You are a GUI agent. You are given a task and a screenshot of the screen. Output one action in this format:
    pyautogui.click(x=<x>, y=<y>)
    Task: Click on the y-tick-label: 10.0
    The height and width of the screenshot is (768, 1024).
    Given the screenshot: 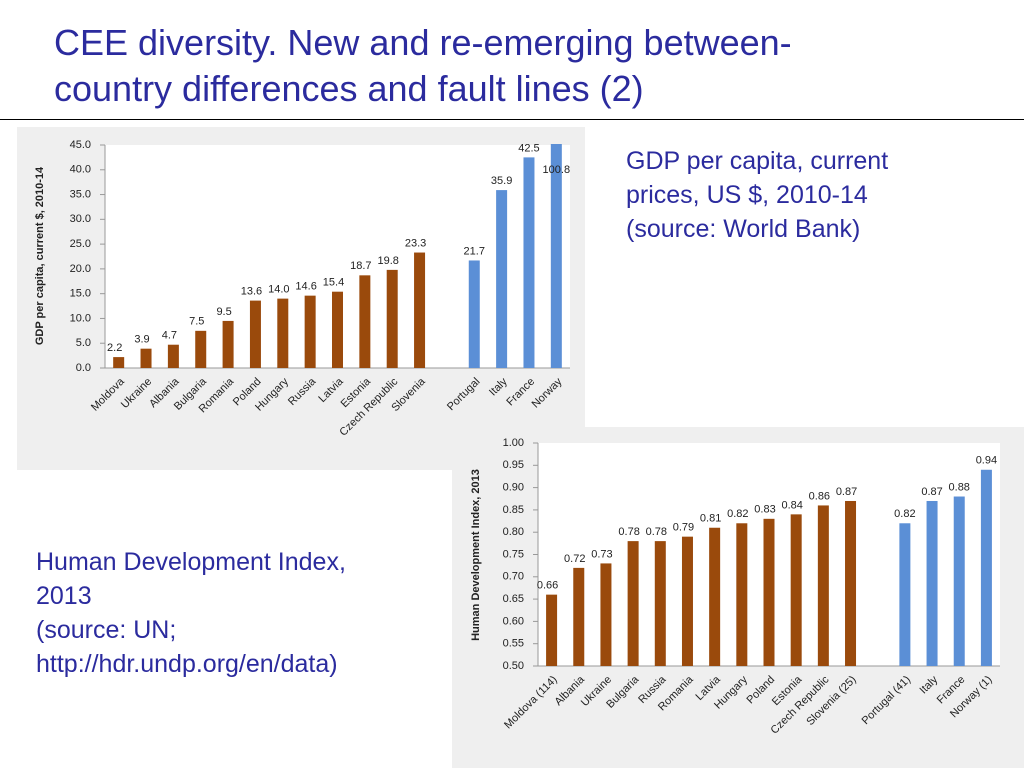 What is the action you would take?
    pyautogui.click(x=80, y=318)
    